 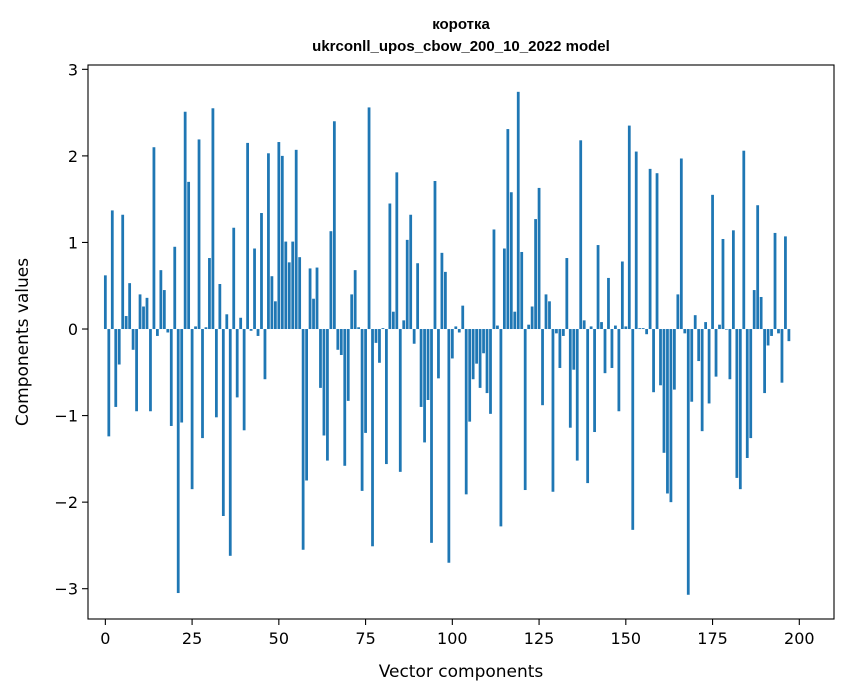 I want to click on y-tick-label: −1, so click(x=66, y=416).